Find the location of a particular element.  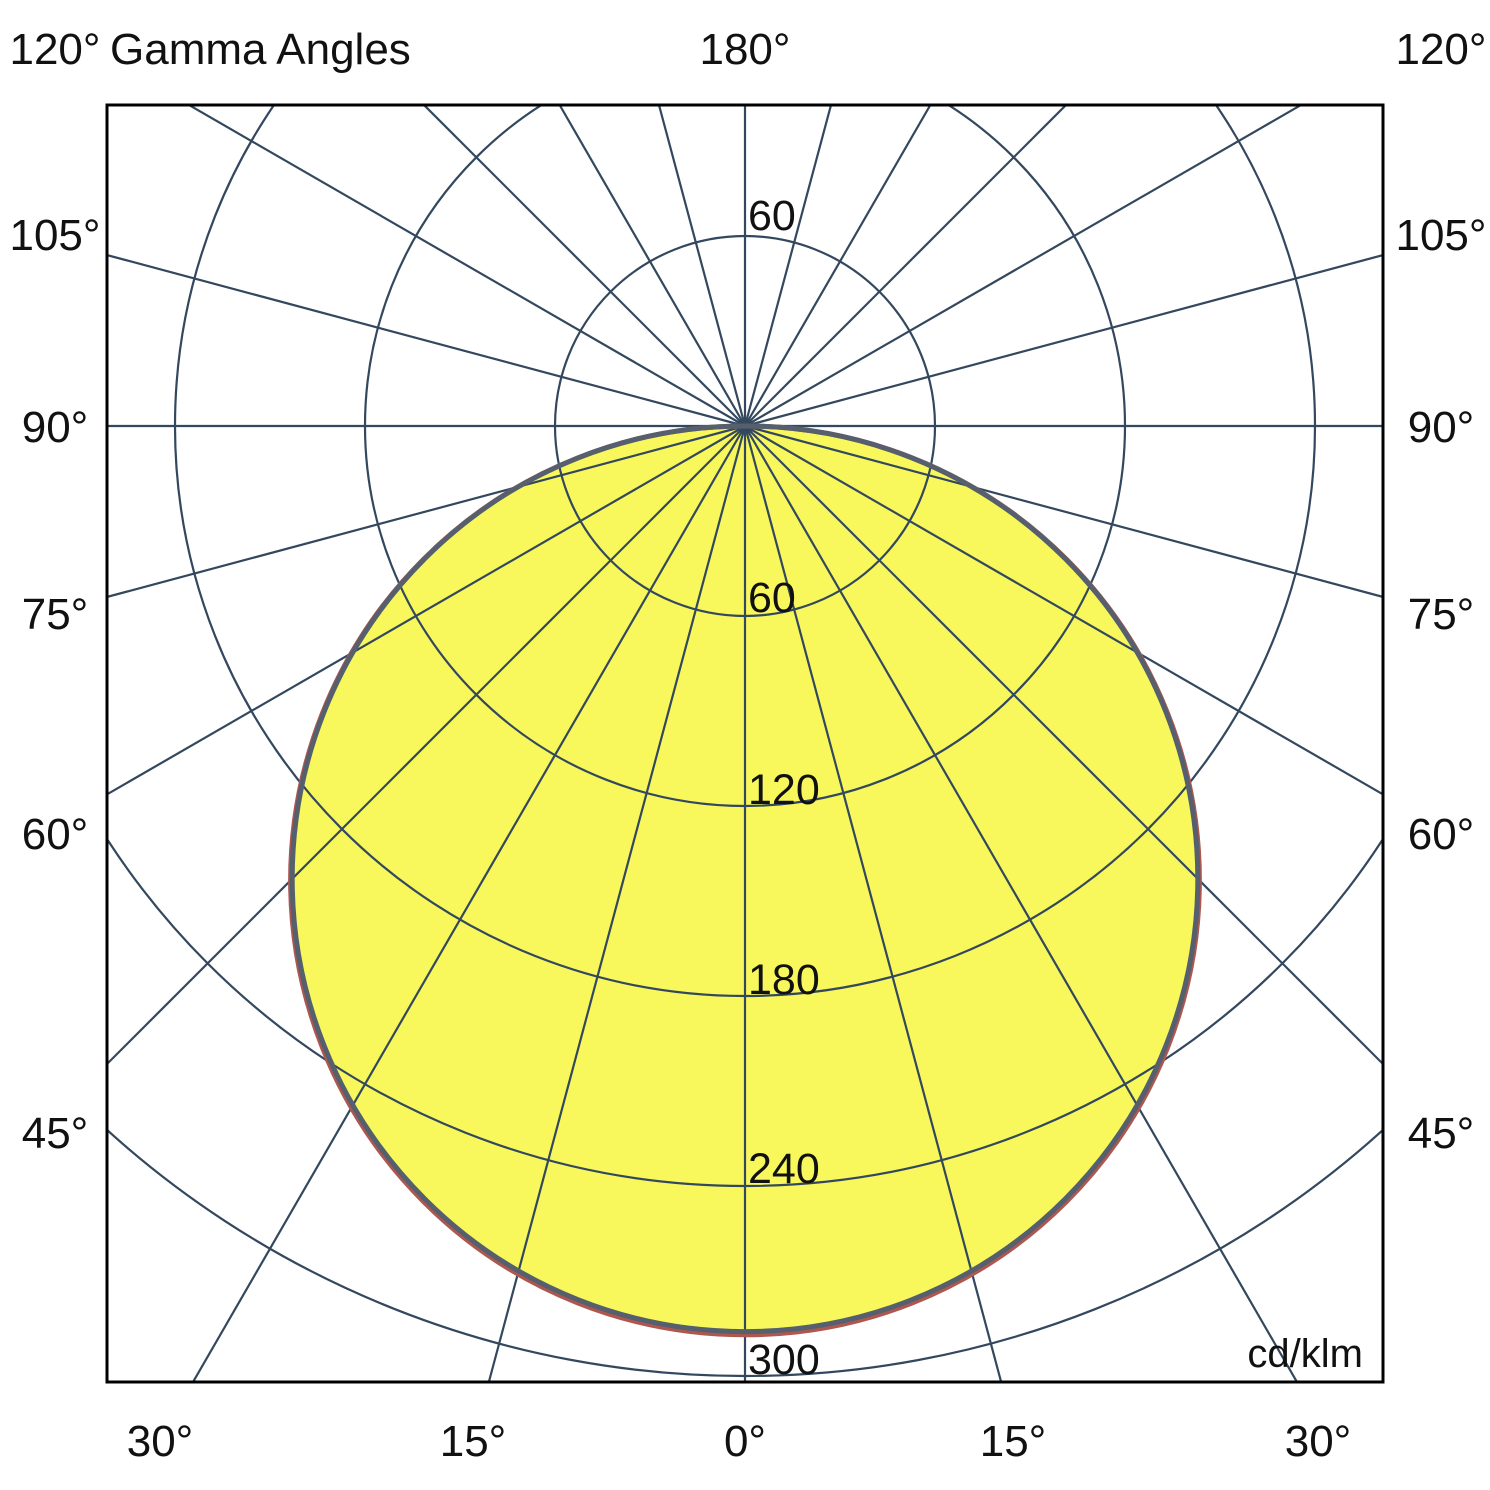

gamma-label-left-45: 45° is located at coordinates (55, 1133).